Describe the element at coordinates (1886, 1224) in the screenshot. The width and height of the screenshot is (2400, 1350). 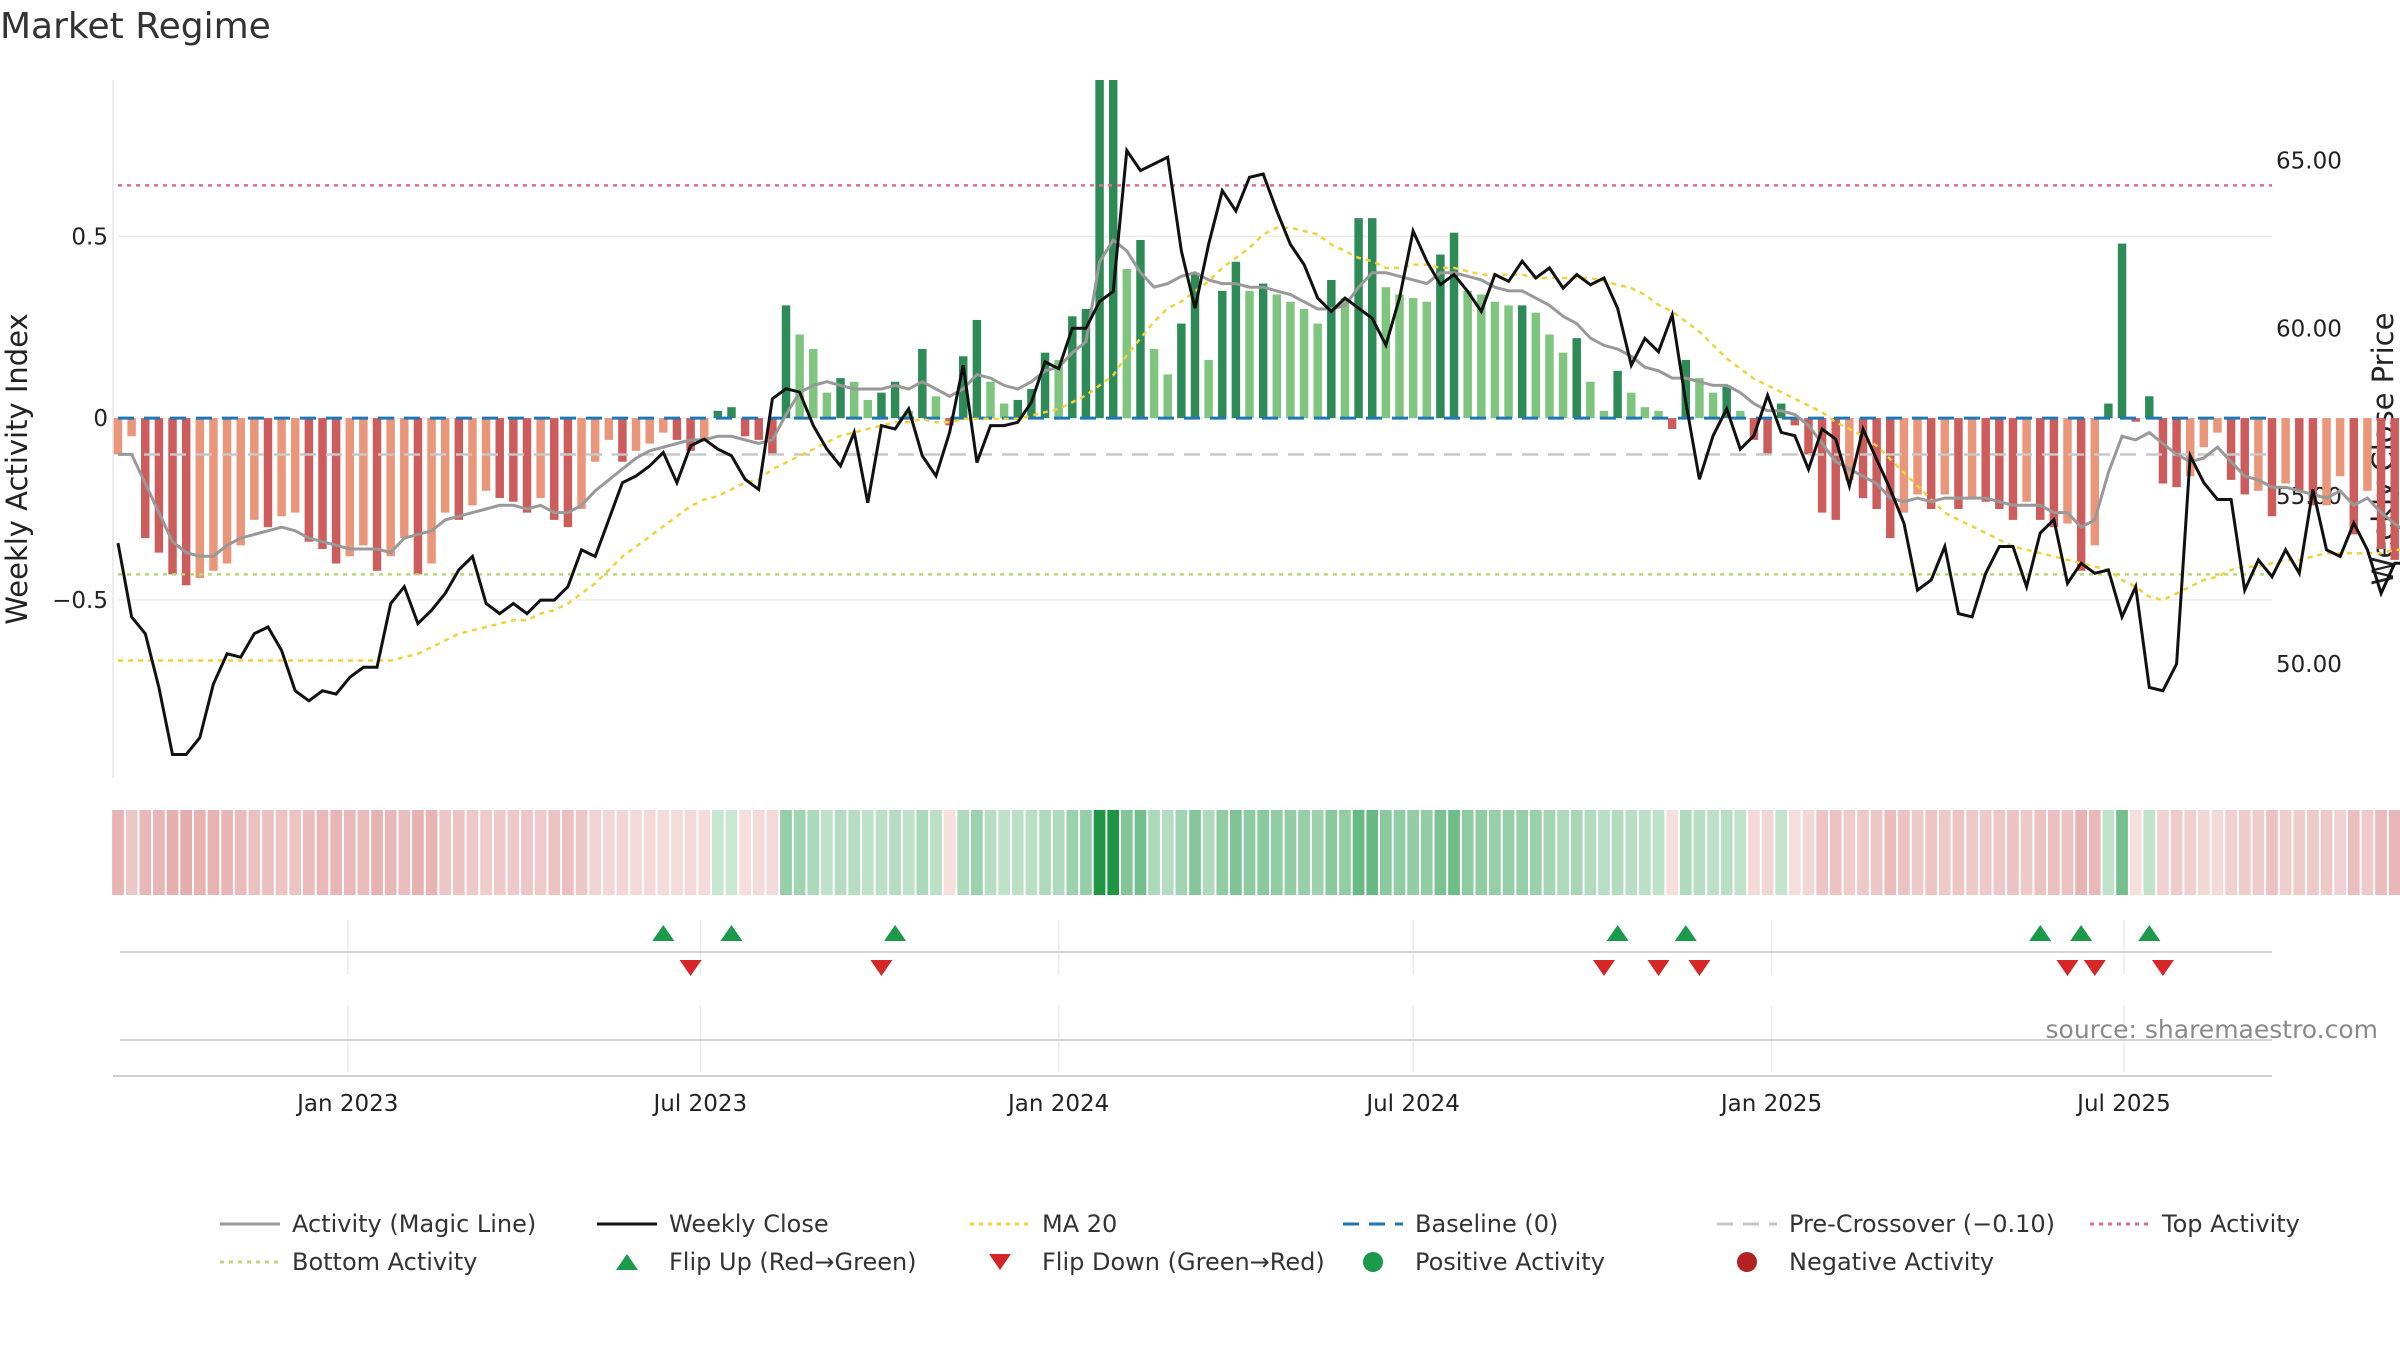
I see `legend-item: Pre-Crossover (−0.10)` at that location.